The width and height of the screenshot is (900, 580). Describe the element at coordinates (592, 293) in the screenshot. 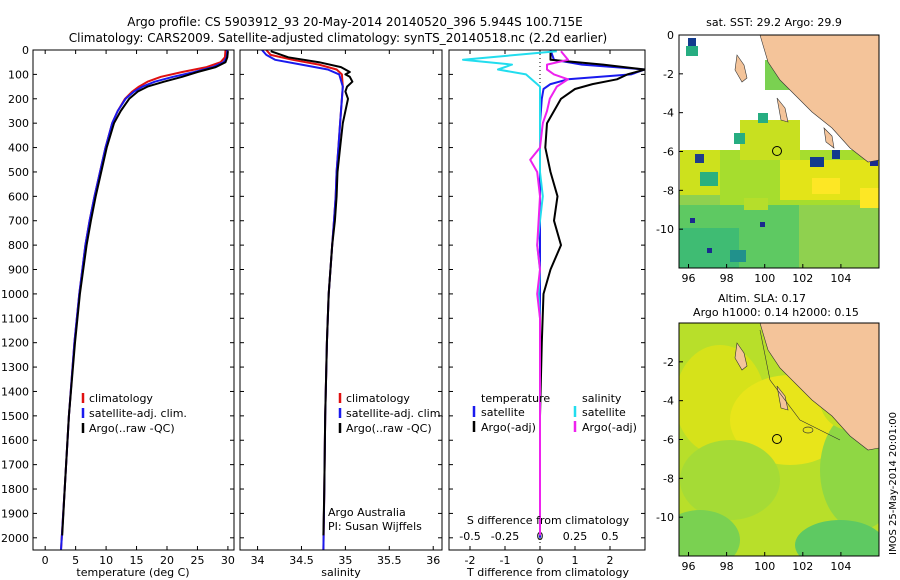

I see `series-line-temperature-argo-adj-` at that location.